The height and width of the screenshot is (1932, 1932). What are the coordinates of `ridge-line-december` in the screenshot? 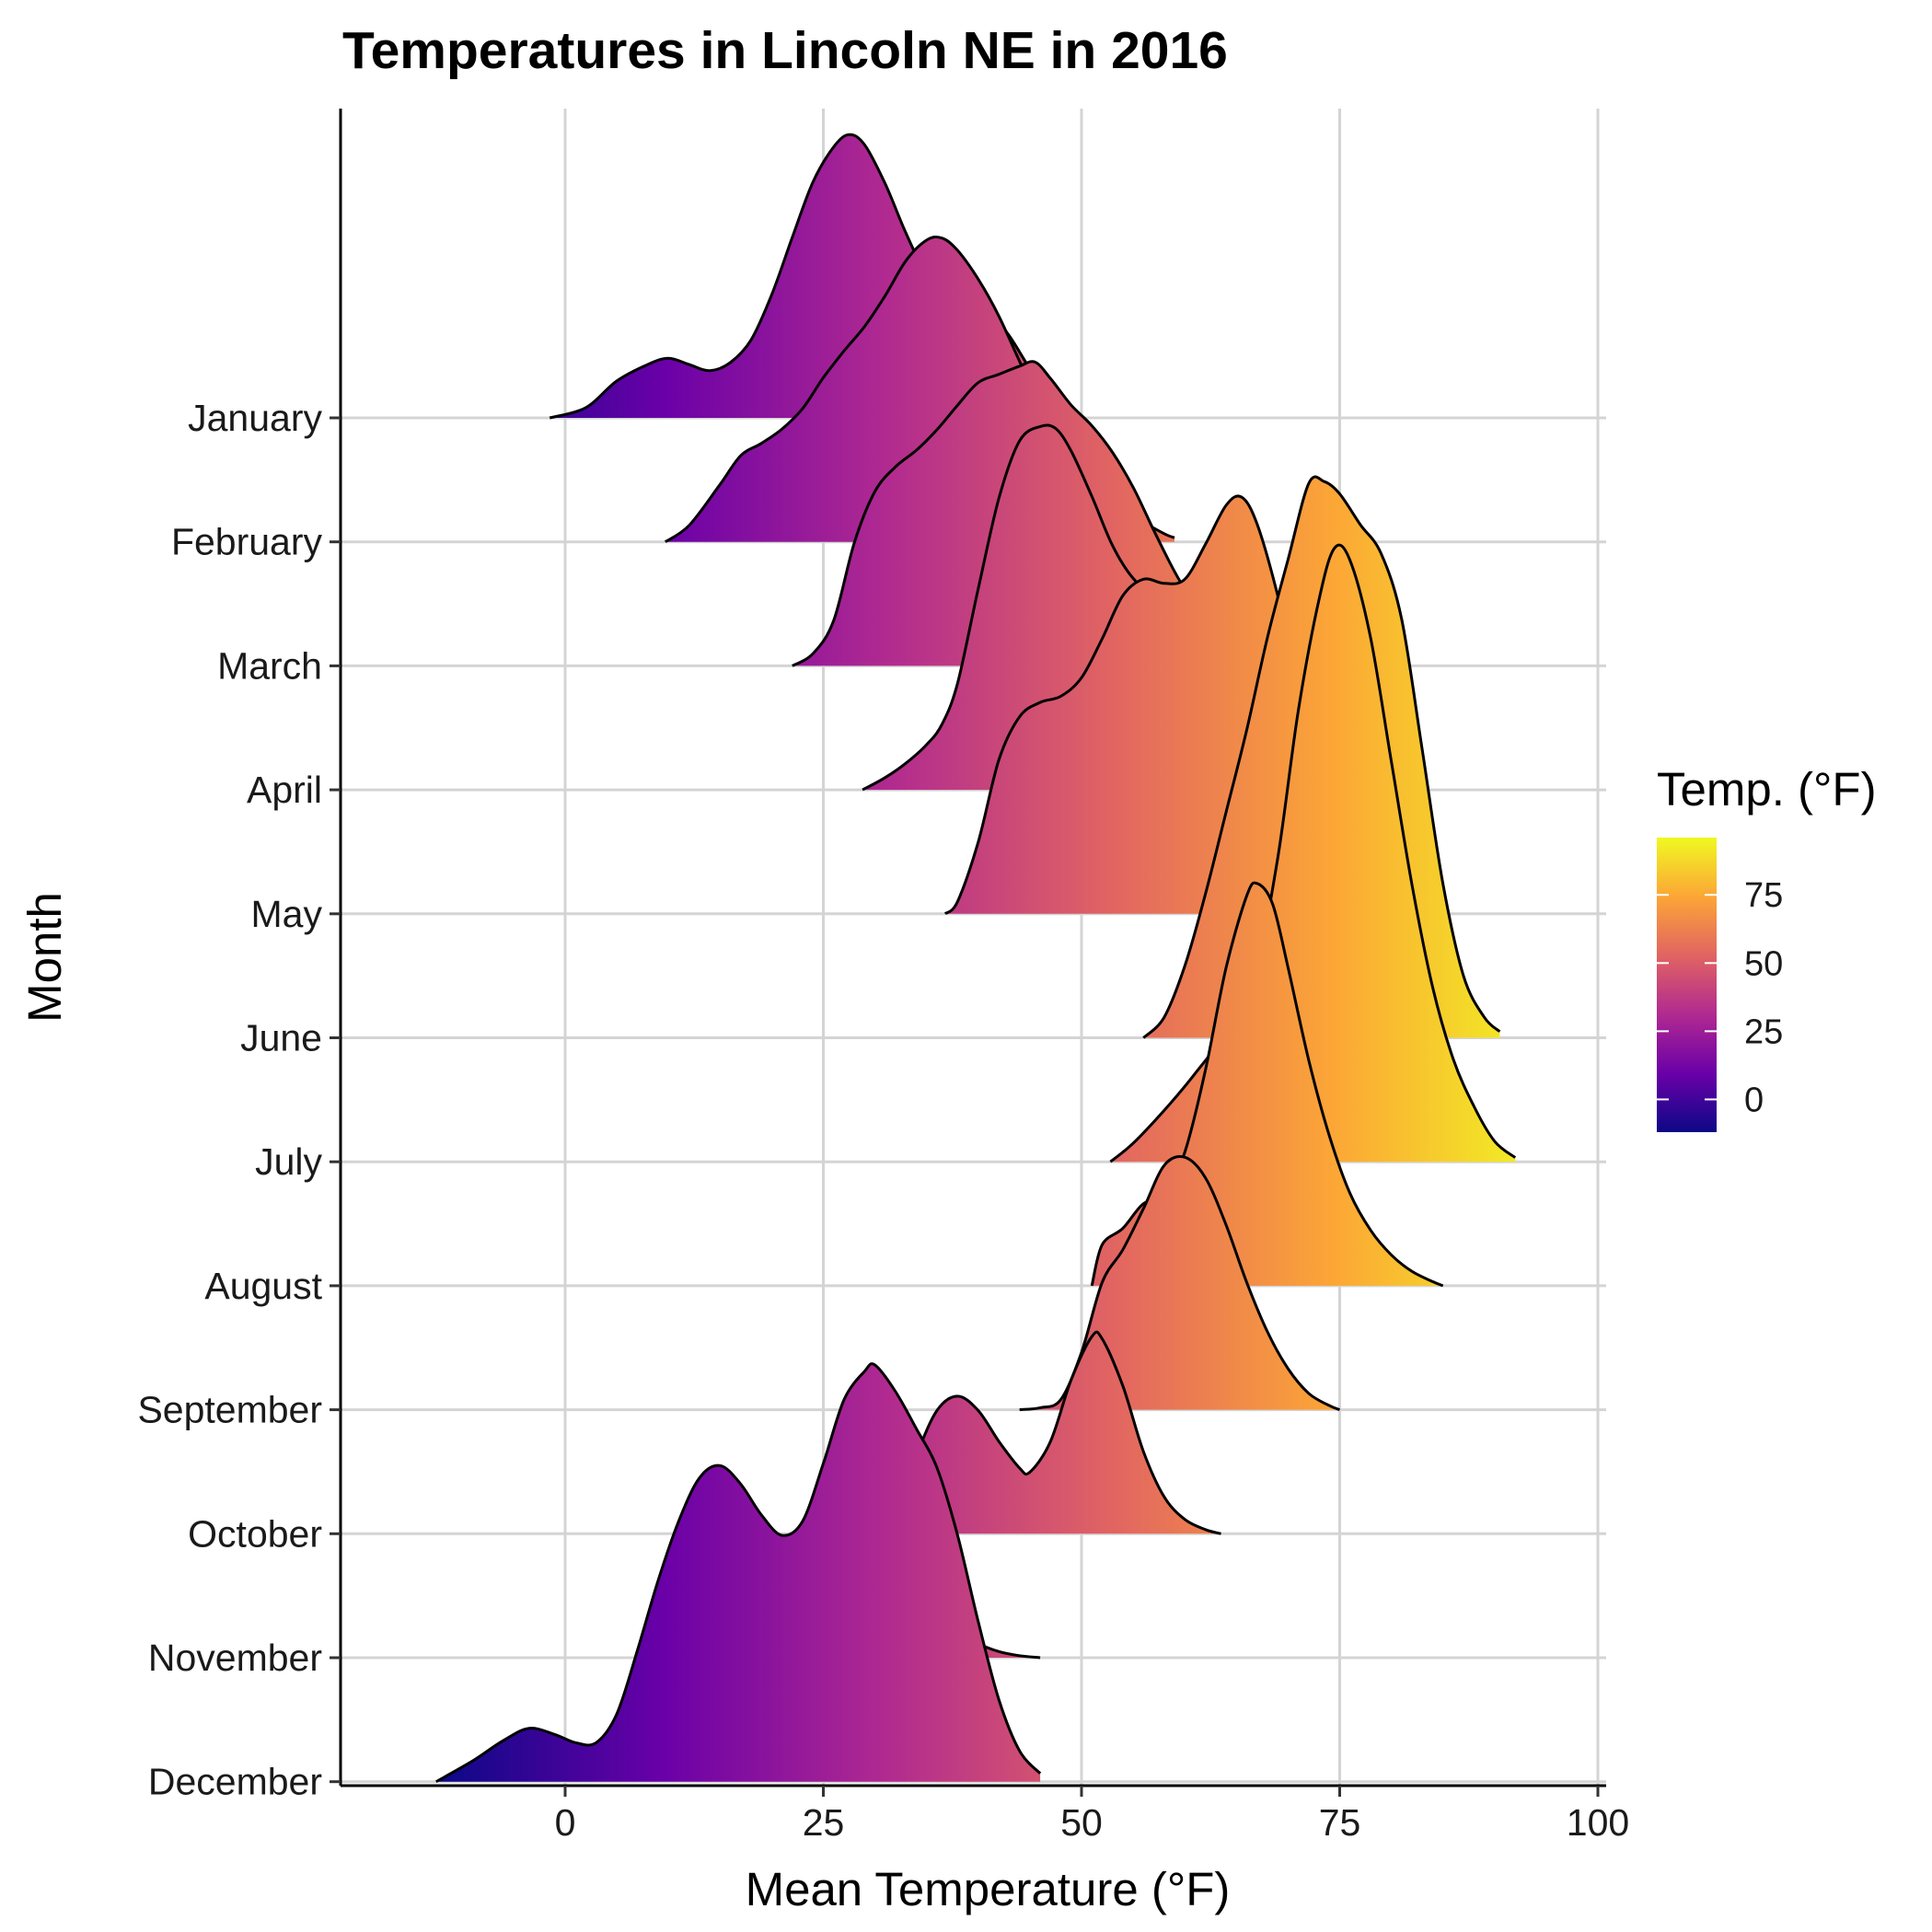 It's located at (738, 1573).